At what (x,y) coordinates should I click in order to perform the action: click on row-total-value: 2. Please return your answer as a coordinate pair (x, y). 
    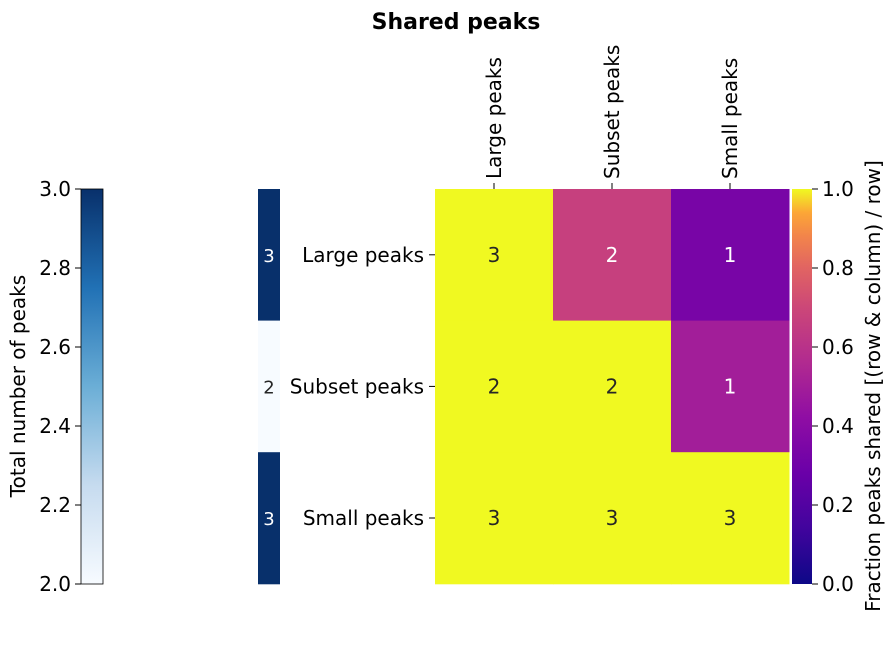
    Looking at the image, I should click on (268, 387).